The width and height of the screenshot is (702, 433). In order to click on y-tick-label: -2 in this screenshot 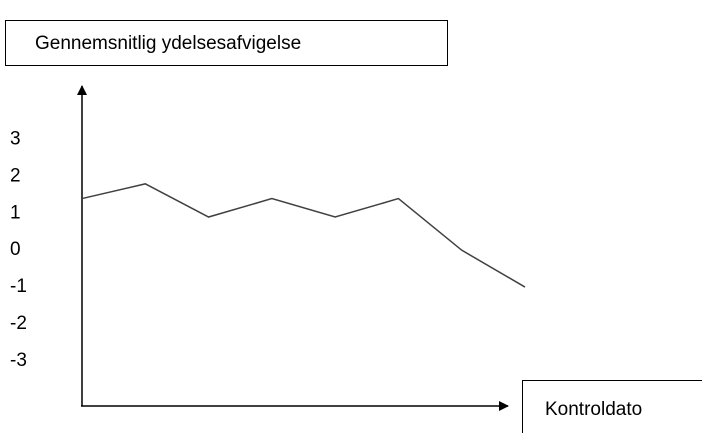, I will do `click(18, 323)`.